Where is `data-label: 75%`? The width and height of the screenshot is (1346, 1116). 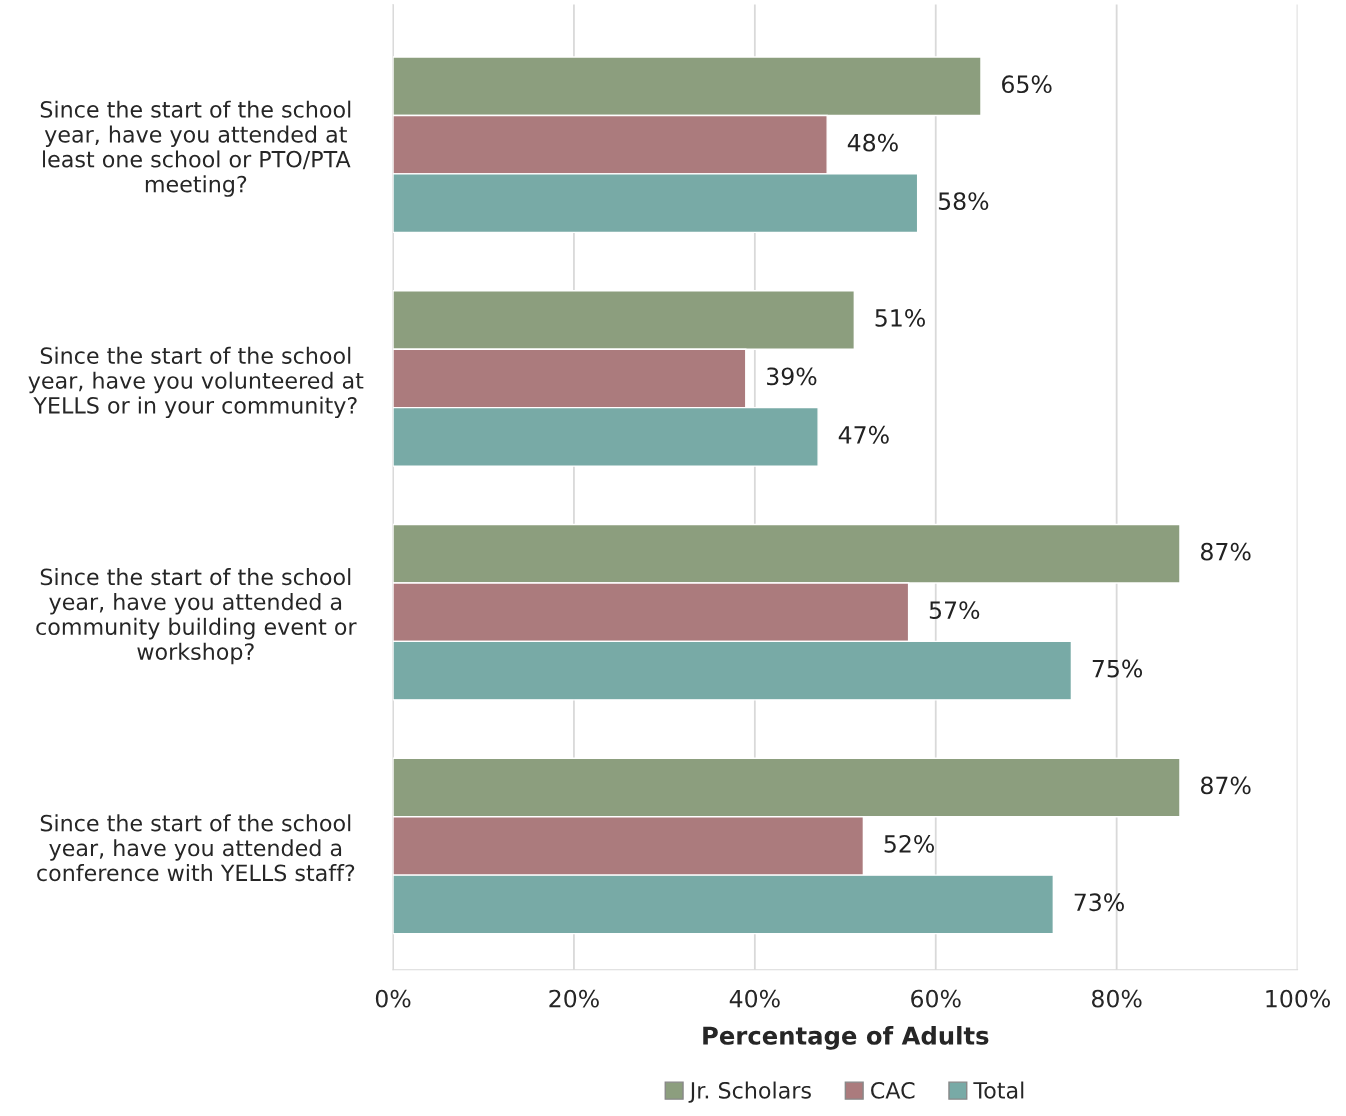 data-label: 75% is located at coordinates (1117, 668).